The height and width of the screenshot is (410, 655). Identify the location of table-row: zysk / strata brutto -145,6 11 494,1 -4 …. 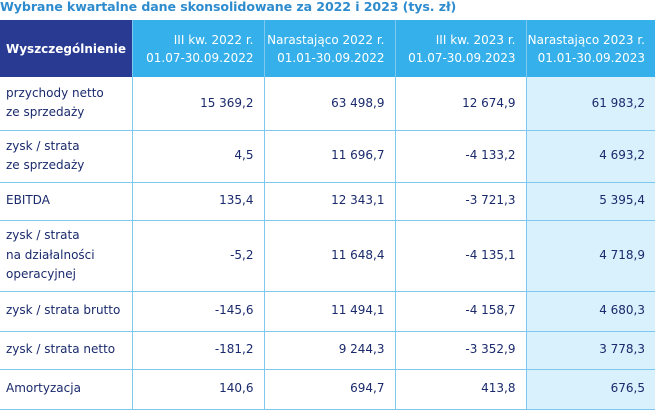
(327, 311).